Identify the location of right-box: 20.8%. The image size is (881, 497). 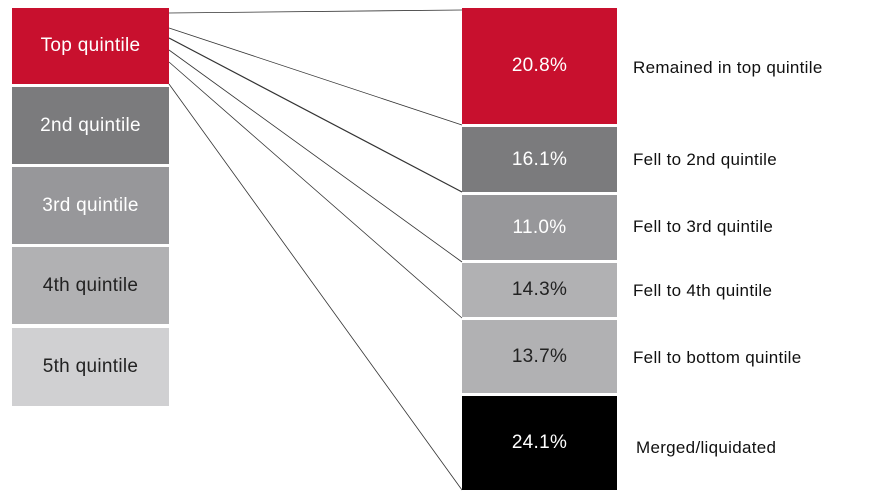
(539, 66).